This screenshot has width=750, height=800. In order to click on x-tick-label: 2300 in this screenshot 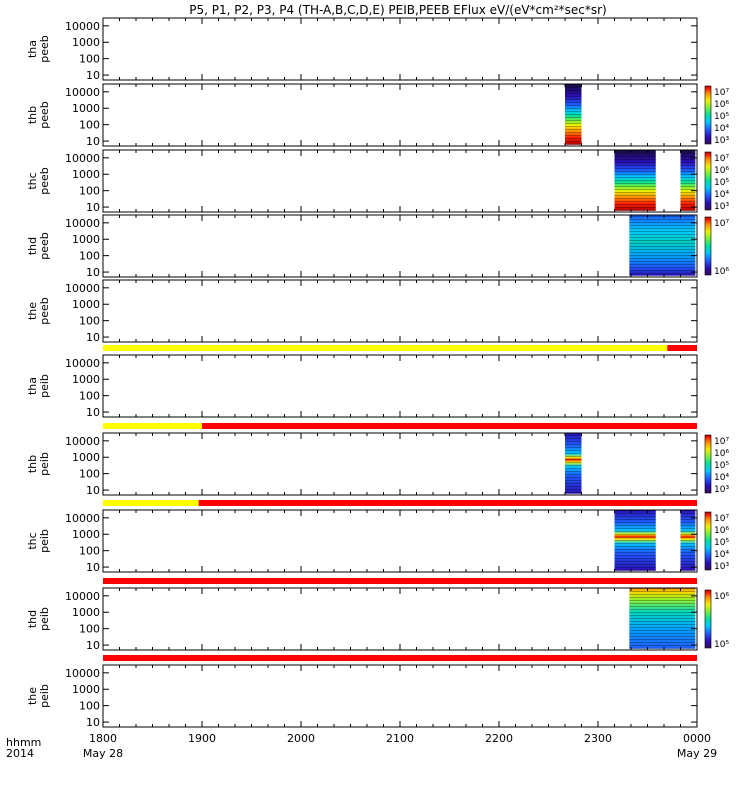, I will do `click(598, 738)`.